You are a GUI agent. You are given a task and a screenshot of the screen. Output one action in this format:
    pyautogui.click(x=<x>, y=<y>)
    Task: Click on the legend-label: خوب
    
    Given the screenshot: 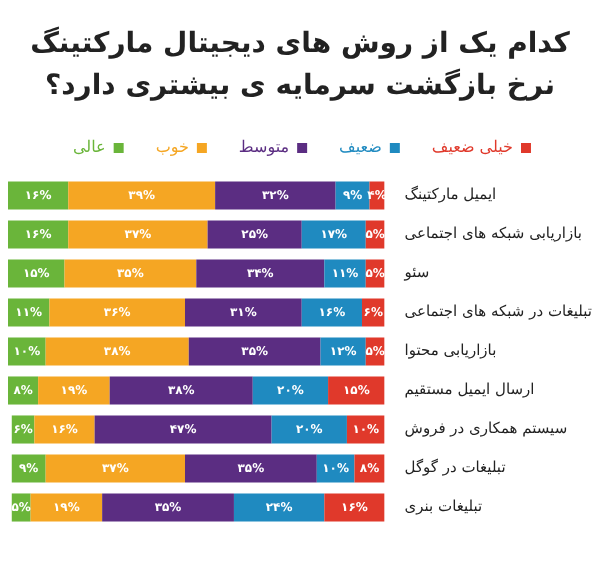 What is the action you would take?
    pyautogui.click(x=172, y=147)
    